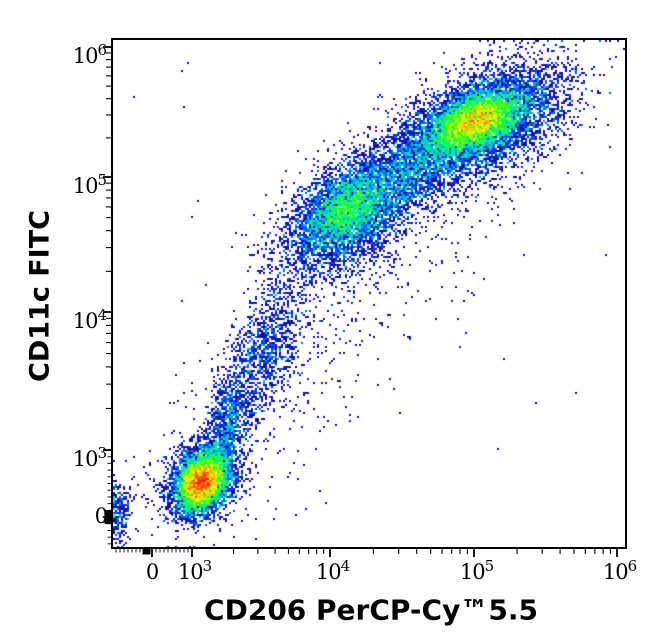 The image size is (646, 641). What do you see at coordinates (89, 319) in the screenshot?
I see `y-tick-label-10000: 10⁴` at bounding box center [89, 319].